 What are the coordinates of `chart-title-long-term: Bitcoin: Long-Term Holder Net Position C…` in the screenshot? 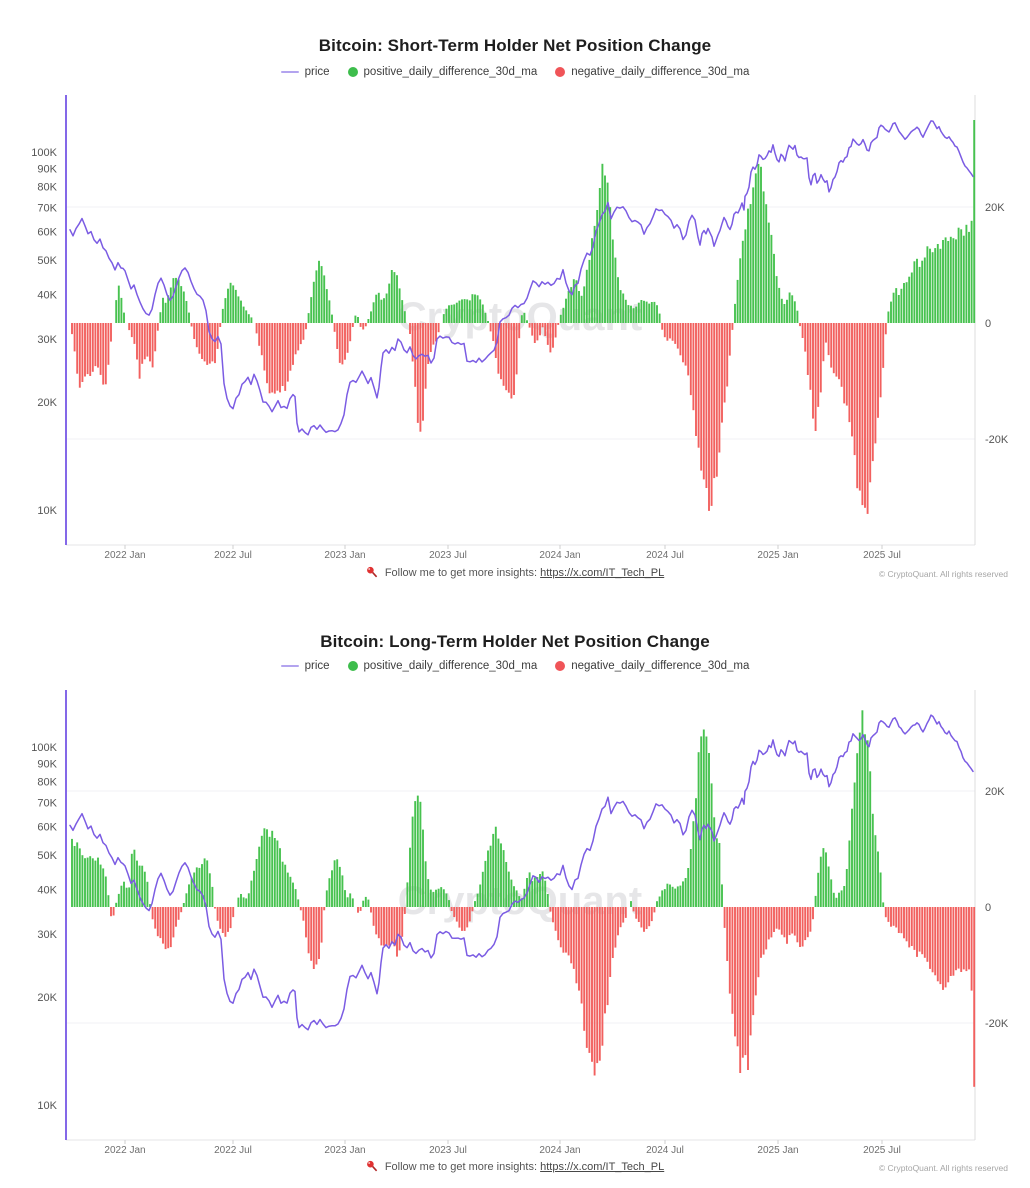 It's located at (515, 641).